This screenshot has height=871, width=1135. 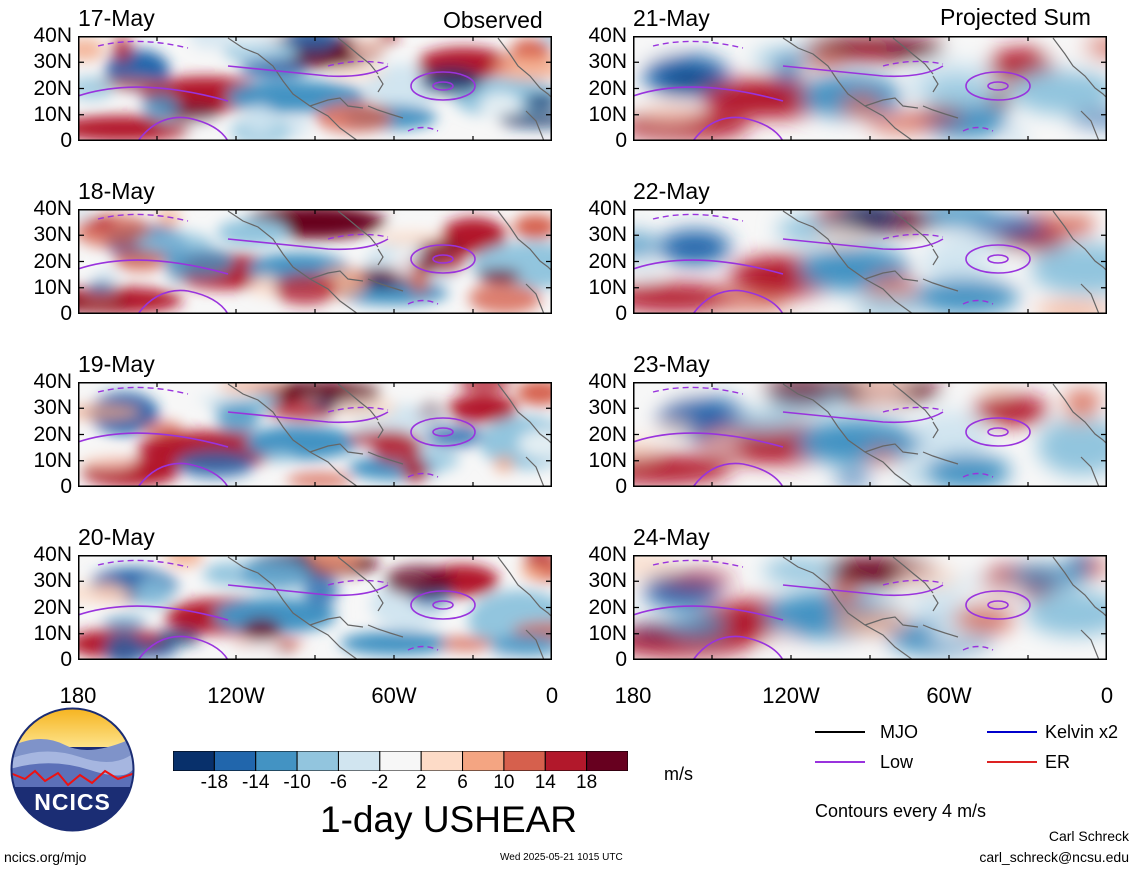 What do you see at coordinates (462, 782) in the screenshot?
I see `colorbar-tick-label: 6` at bounding box center [462, 782].